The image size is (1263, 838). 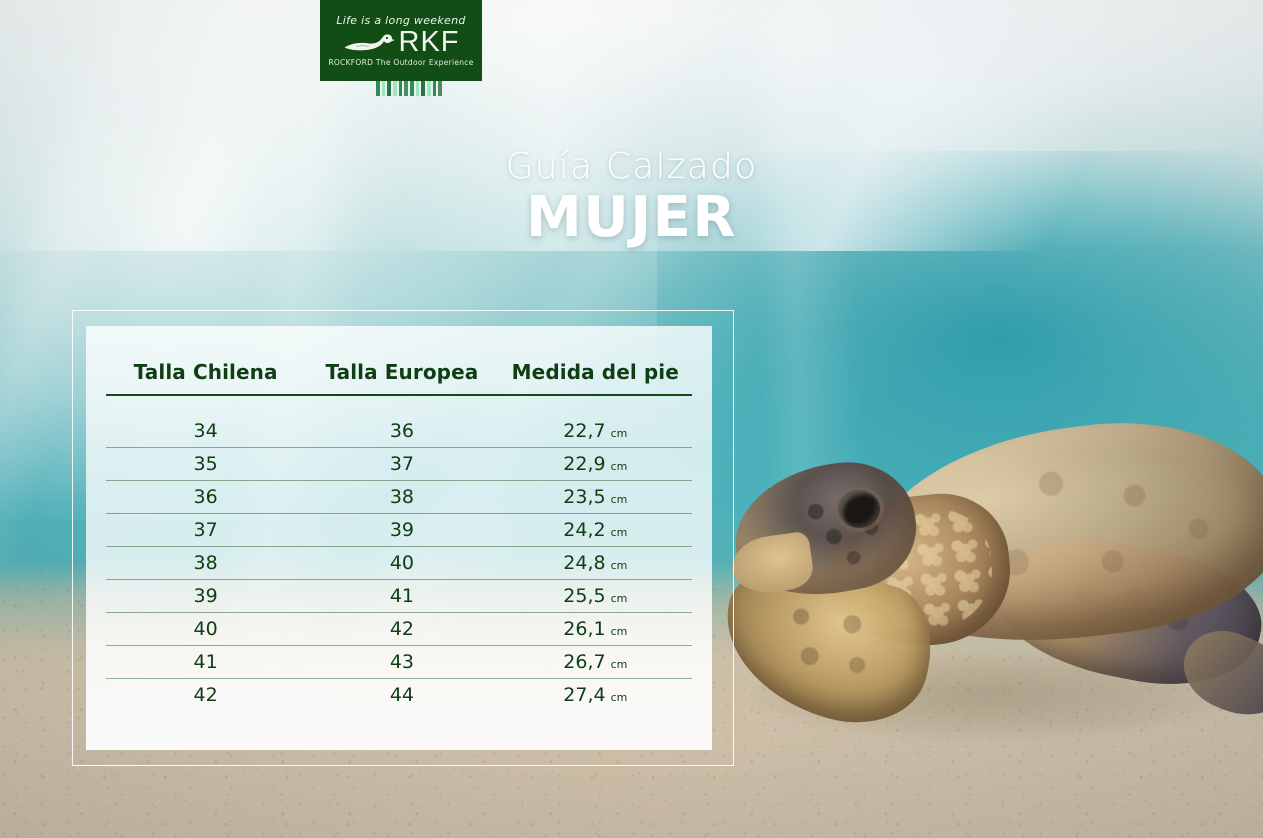 What do you see at coordinates (402, 629) in the screenshot?
I see `cell-europea: 42` at bounding box center [402, 629].